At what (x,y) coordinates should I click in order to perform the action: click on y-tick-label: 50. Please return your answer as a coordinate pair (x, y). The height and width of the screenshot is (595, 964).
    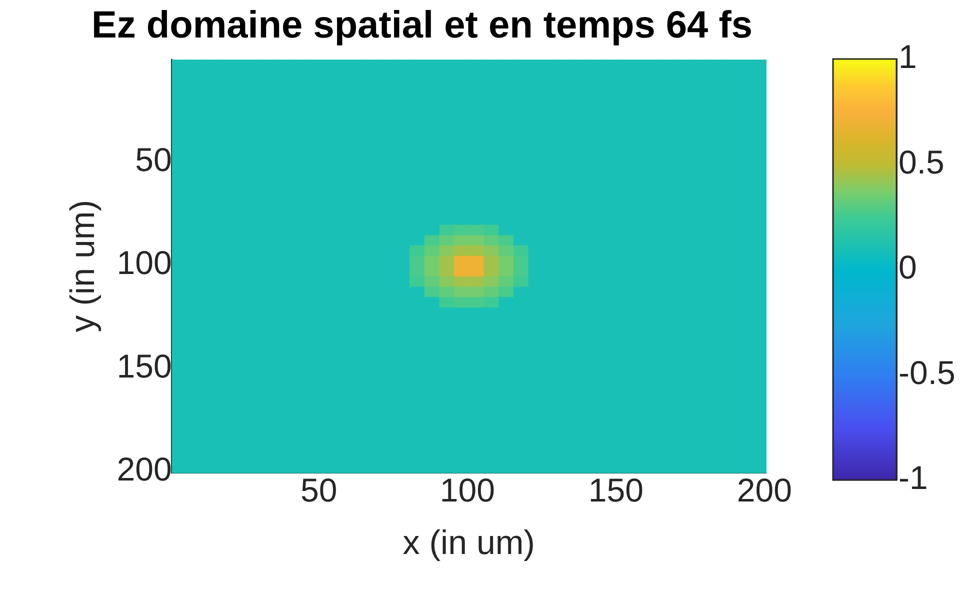
    Looking at the image, I should click on (153, 159).